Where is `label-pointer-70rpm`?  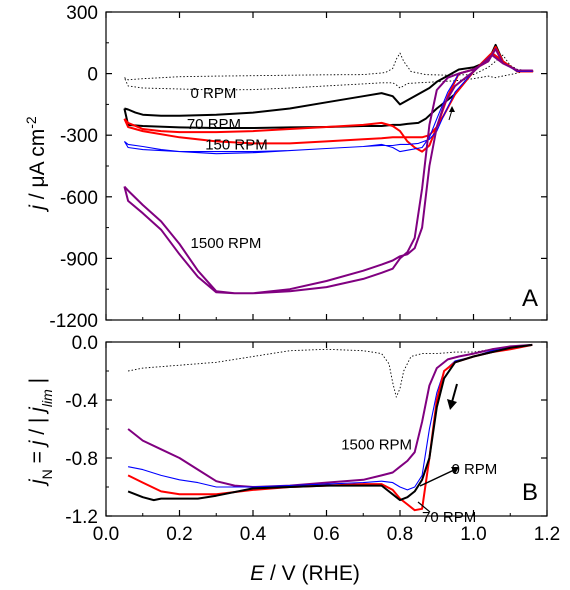 label-pointer-70rpm is located at coordinates (424, 507).